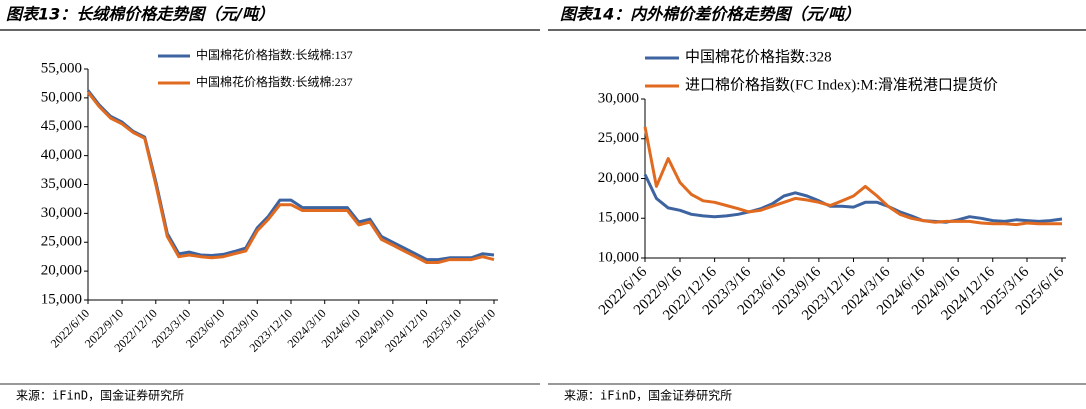  Describe the element at coordinates (758, 56) in the screenshot. I see `legend-label: 中国棉花价格指数:328` at that location.